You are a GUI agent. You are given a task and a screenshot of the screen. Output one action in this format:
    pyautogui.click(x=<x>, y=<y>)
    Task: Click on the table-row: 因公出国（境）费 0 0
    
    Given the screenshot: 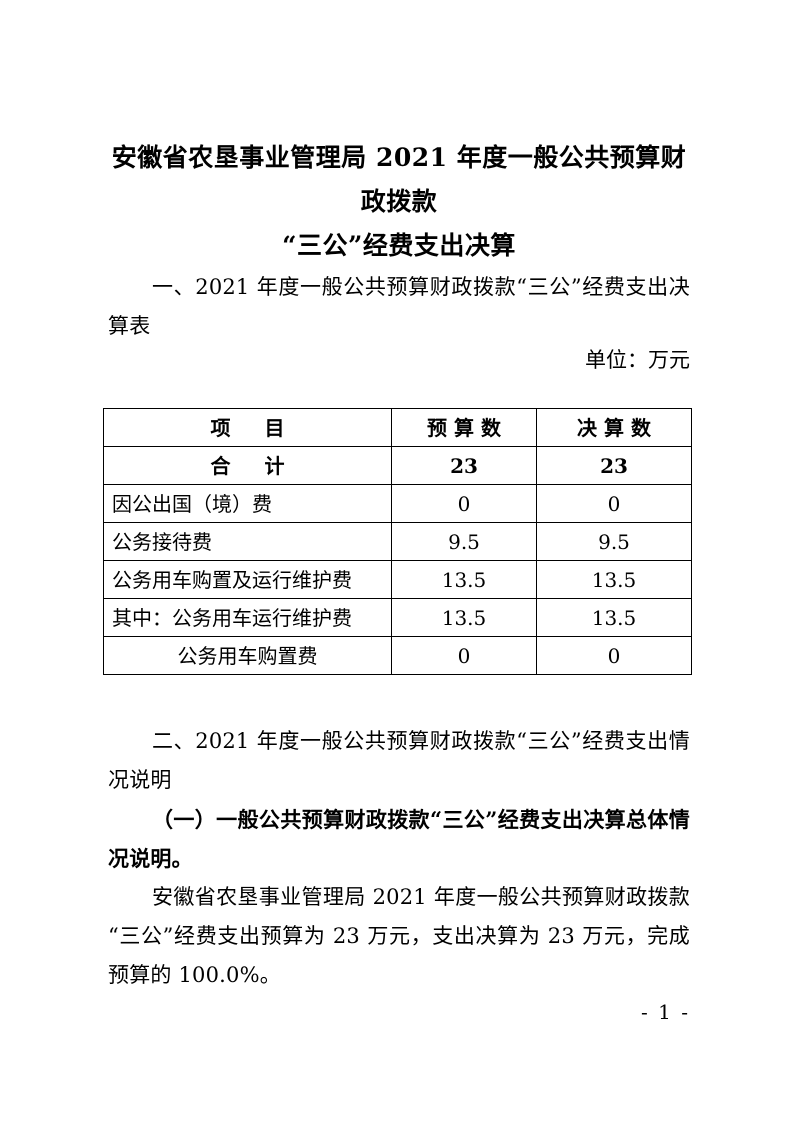 What is the action you would take?
    pyautogui.click(x=397, y=503)
    